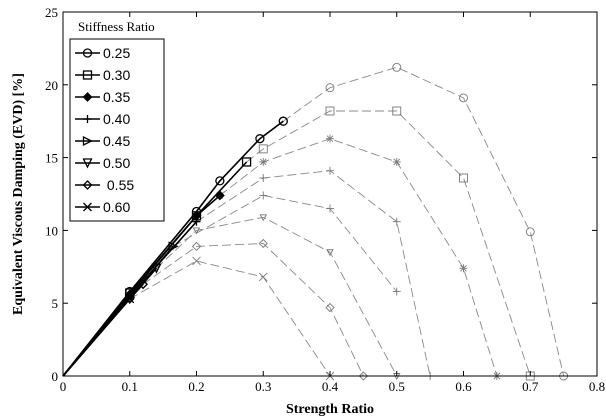 Image resolution: width=606 pixels, height=417 pixels. Describe the element at coordinates (63, 386) in the screenshot. I see `x-tick-label: 0` at that location.